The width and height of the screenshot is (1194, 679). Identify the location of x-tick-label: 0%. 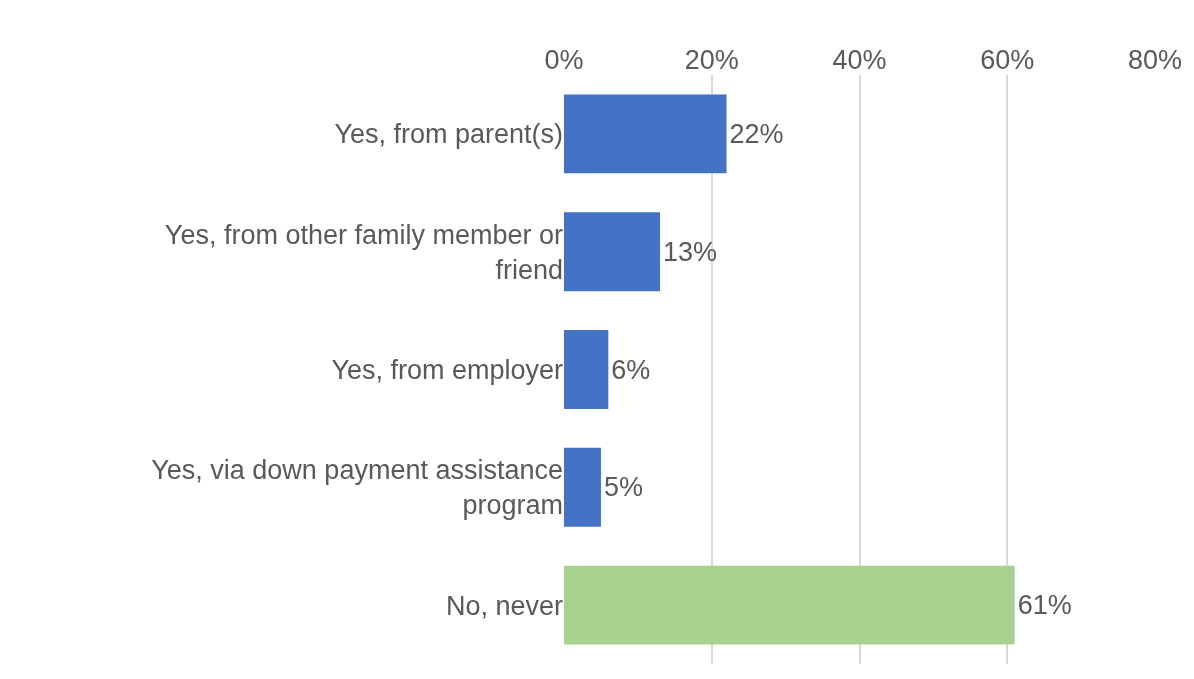
(564, 59).